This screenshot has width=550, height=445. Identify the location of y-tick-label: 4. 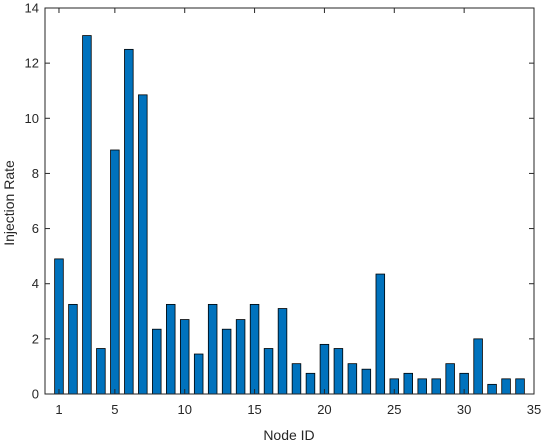
(35, 283).